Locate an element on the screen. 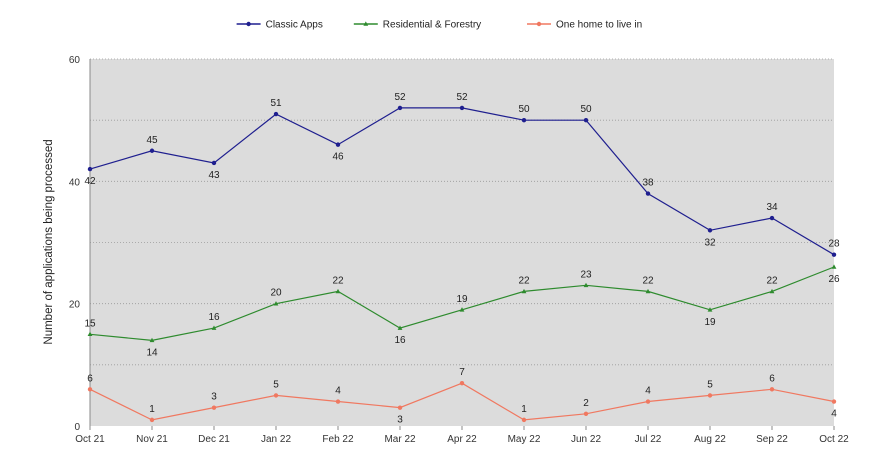 The image size is (880, 466). data-label: 14 is located at coordinates (152, 352).